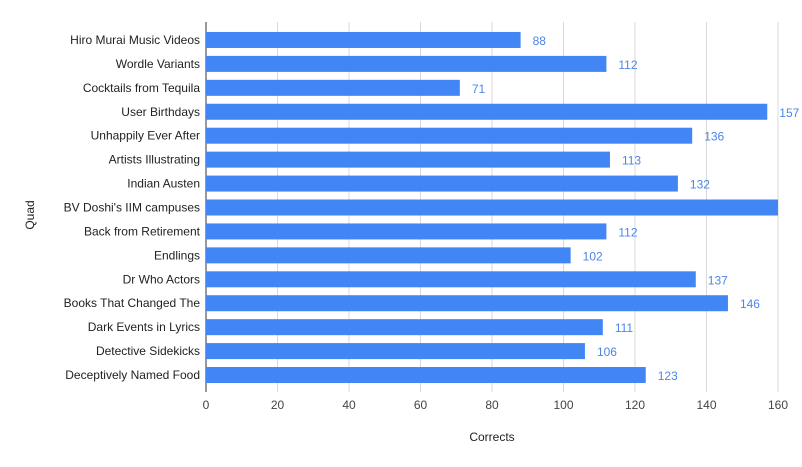 The image size is (802, 467). What do you see at coordinates (158, 64) in the screenshot?
I see `category-label: Wordle Variants` at bounding box center [158, 64].